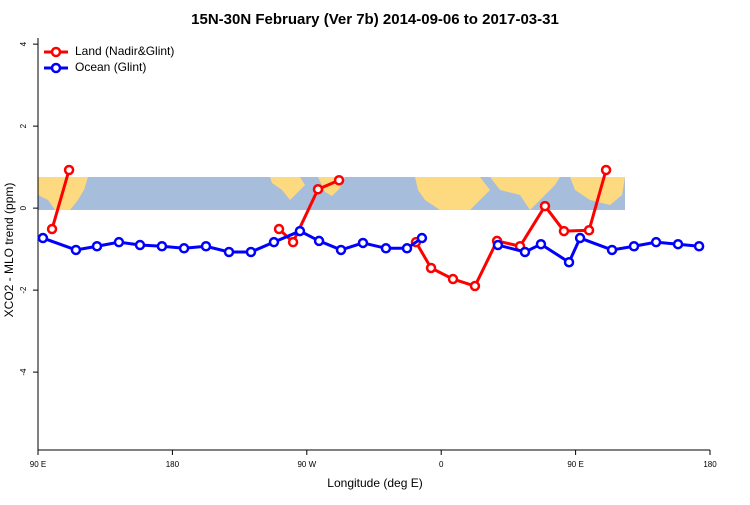 This screenshot has width=750, height=505. What do you see at coordinates (23, 290) in the screenshot?
I see `y-tick-label: -2` at bounding box center [23, 290].